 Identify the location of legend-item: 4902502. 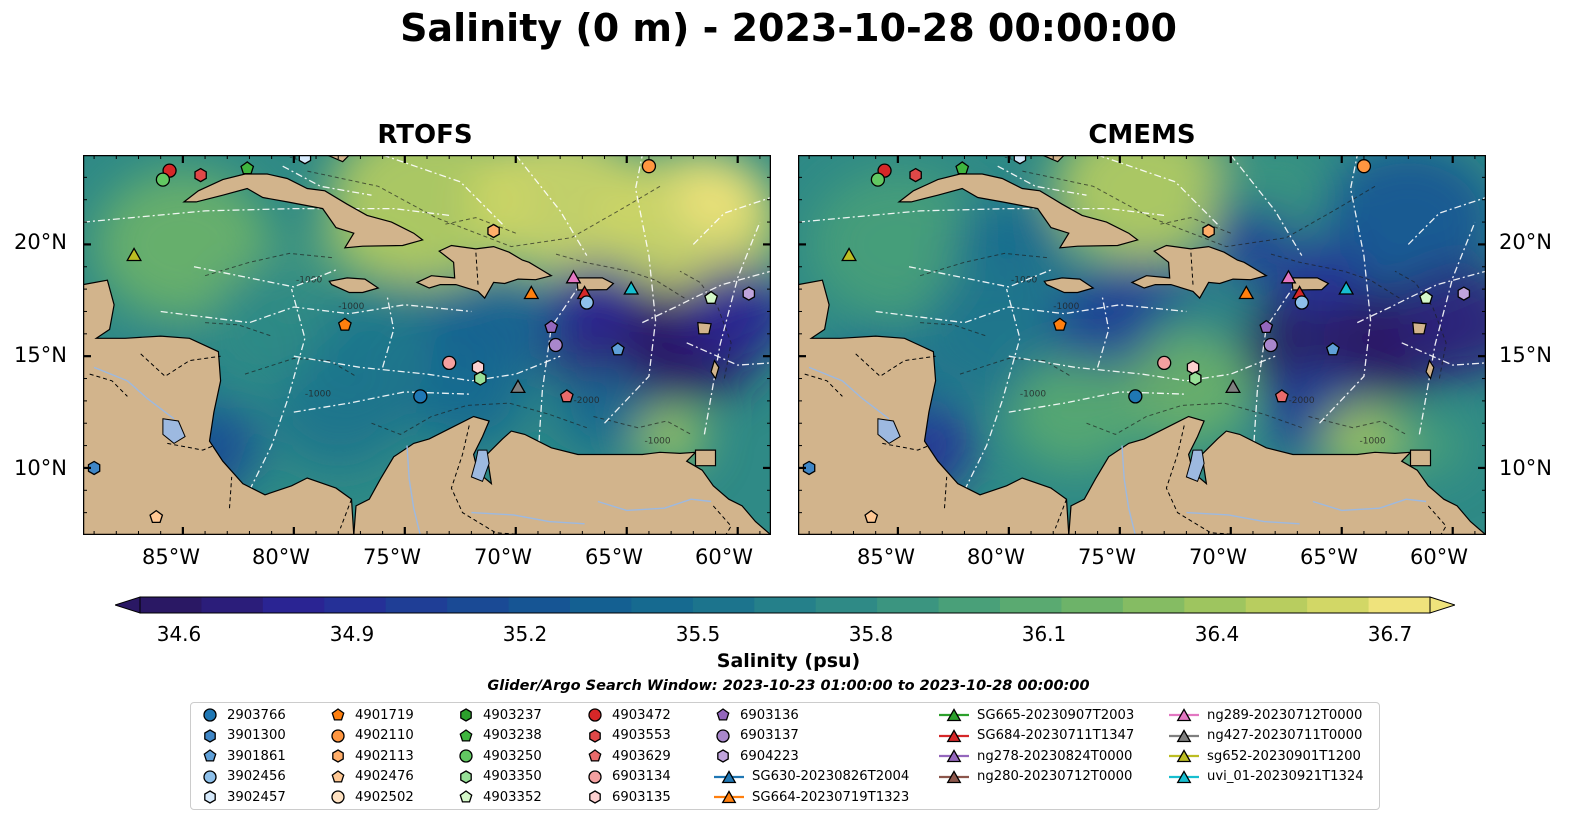
(371, 797).